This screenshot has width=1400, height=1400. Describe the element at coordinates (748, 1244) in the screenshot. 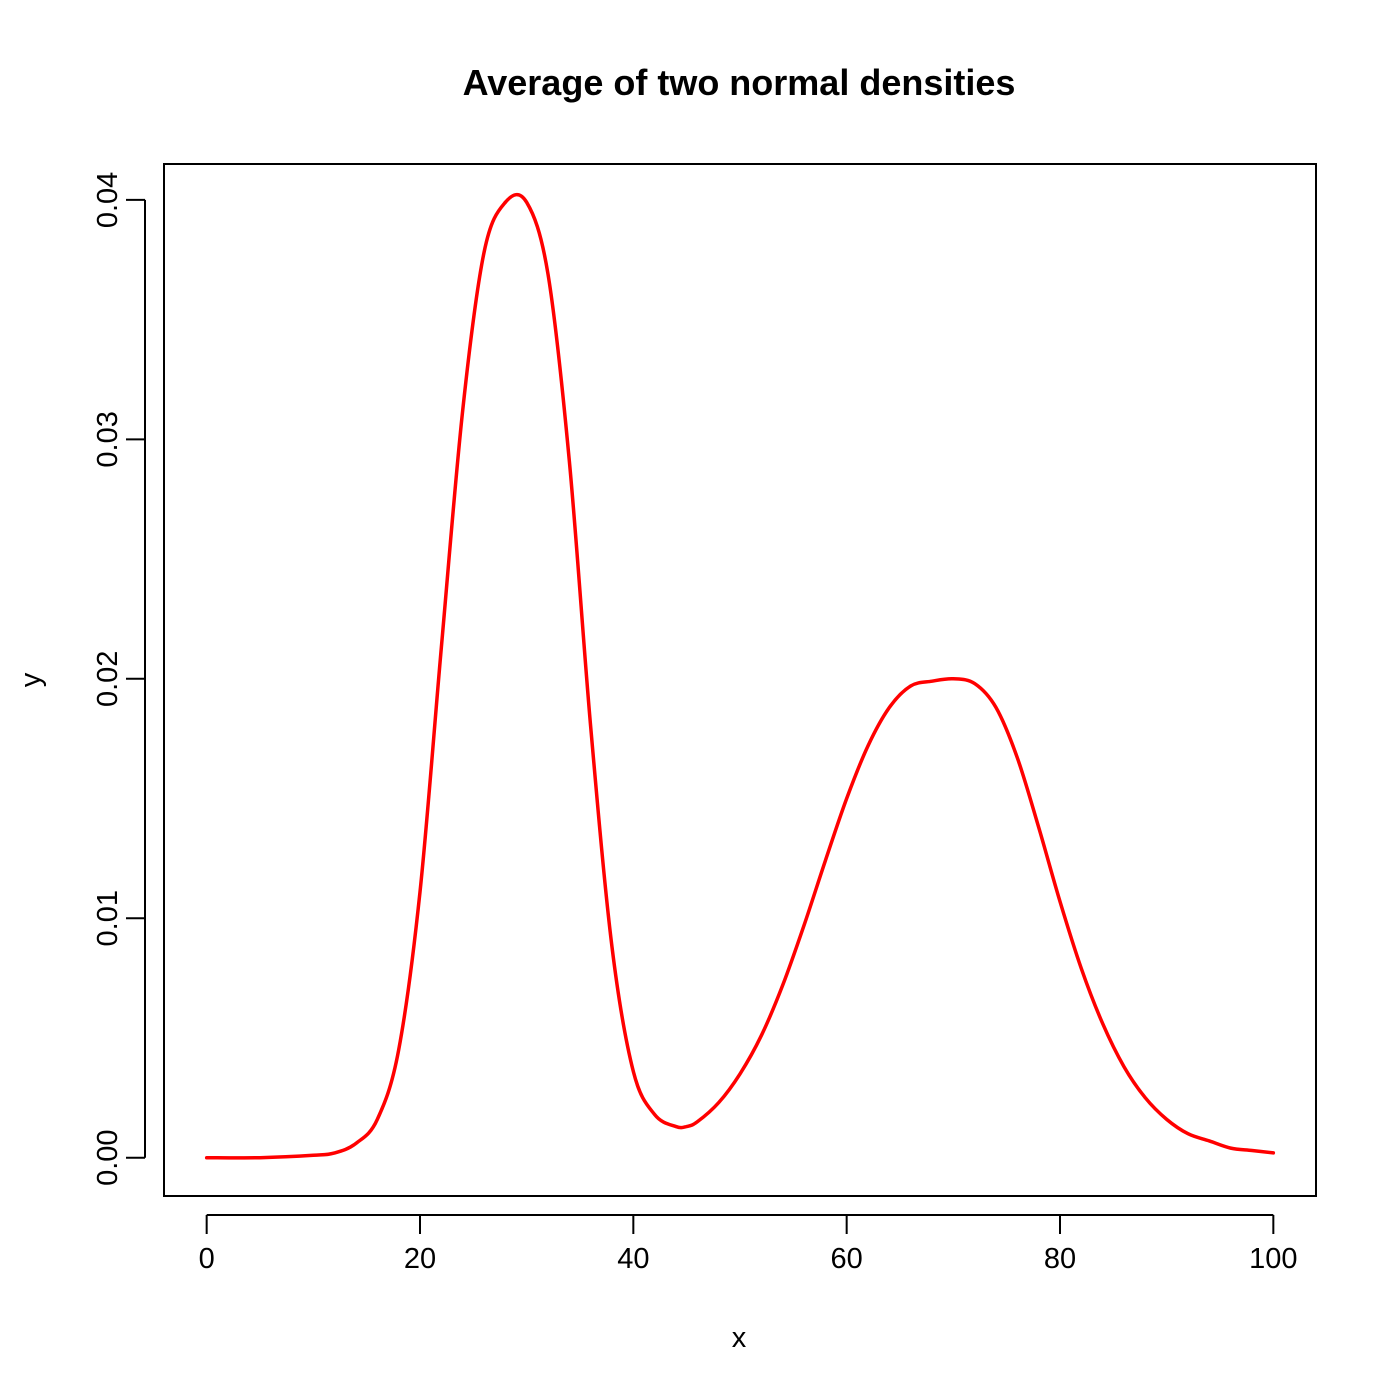

I see `x-axis: 0 20 40 60 80 100` at that location.